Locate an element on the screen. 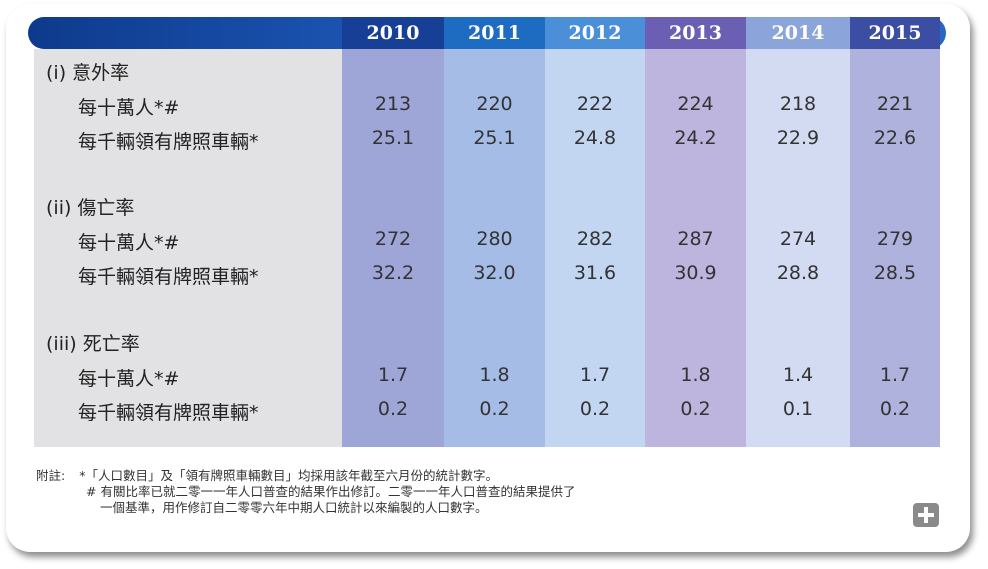  year-header: 2010 is located at coordinates (393, 33).